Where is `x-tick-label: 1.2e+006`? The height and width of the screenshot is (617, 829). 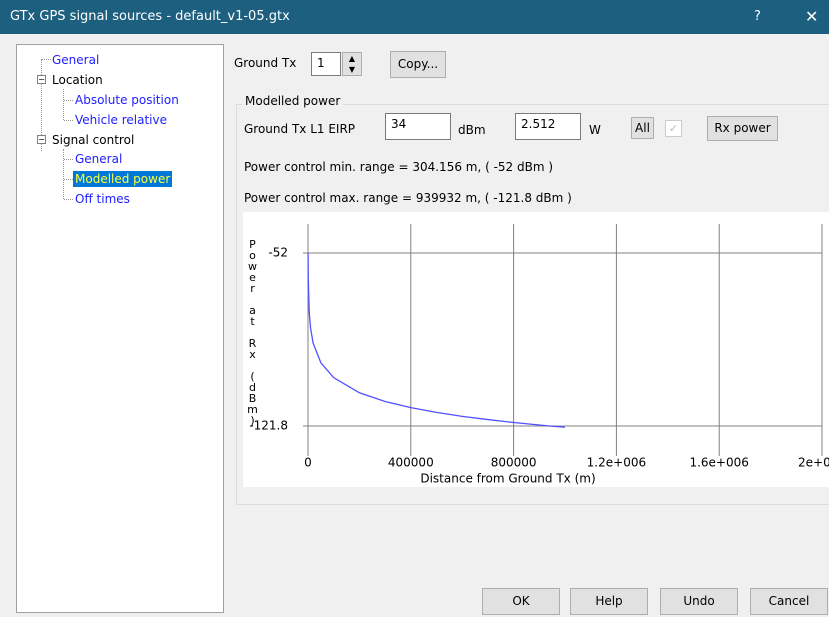
x-tick-label: 1.2e+006 is located at coordinates (616, 463).